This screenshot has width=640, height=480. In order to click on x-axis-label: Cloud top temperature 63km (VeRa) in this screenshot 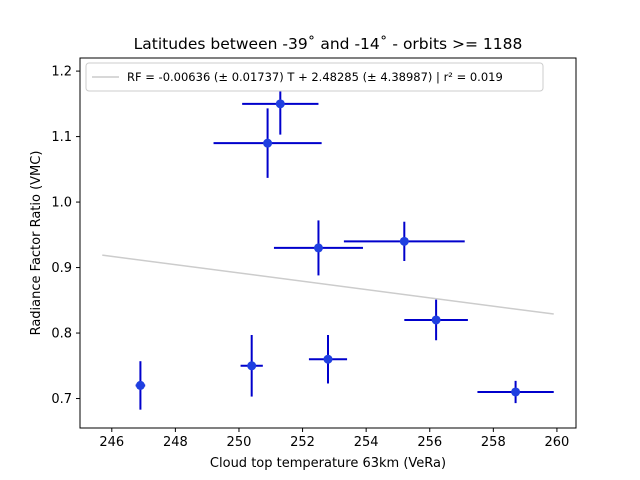, I will do `click(328, 463)`.